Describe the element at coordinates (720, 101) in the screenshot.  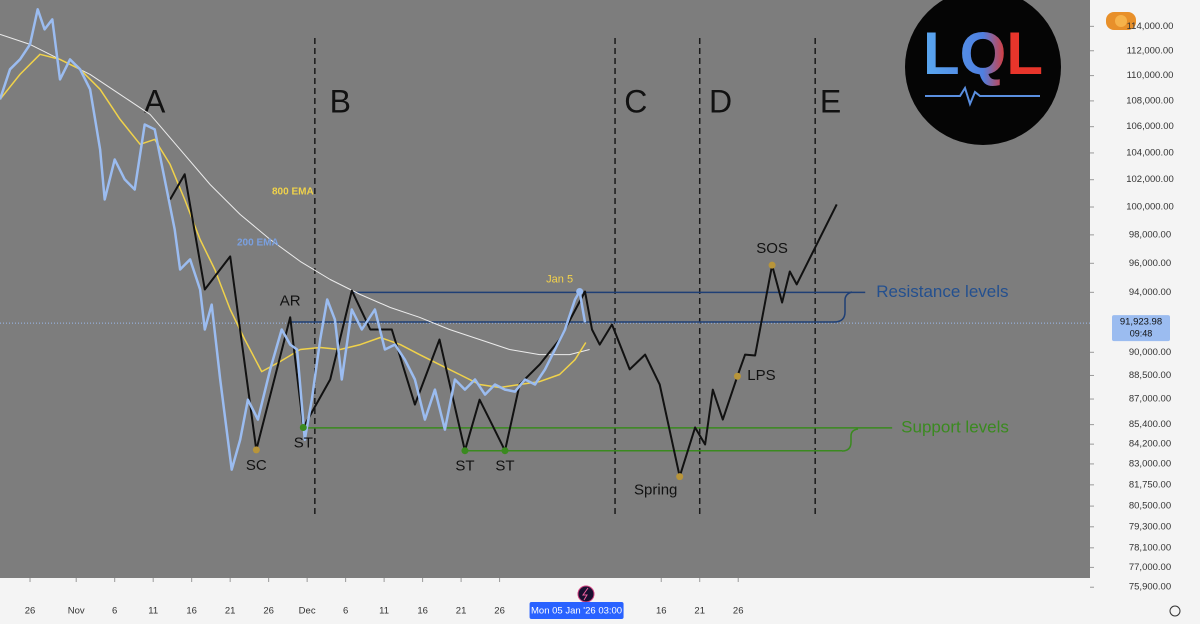
I see `phase-label: D` at that location.